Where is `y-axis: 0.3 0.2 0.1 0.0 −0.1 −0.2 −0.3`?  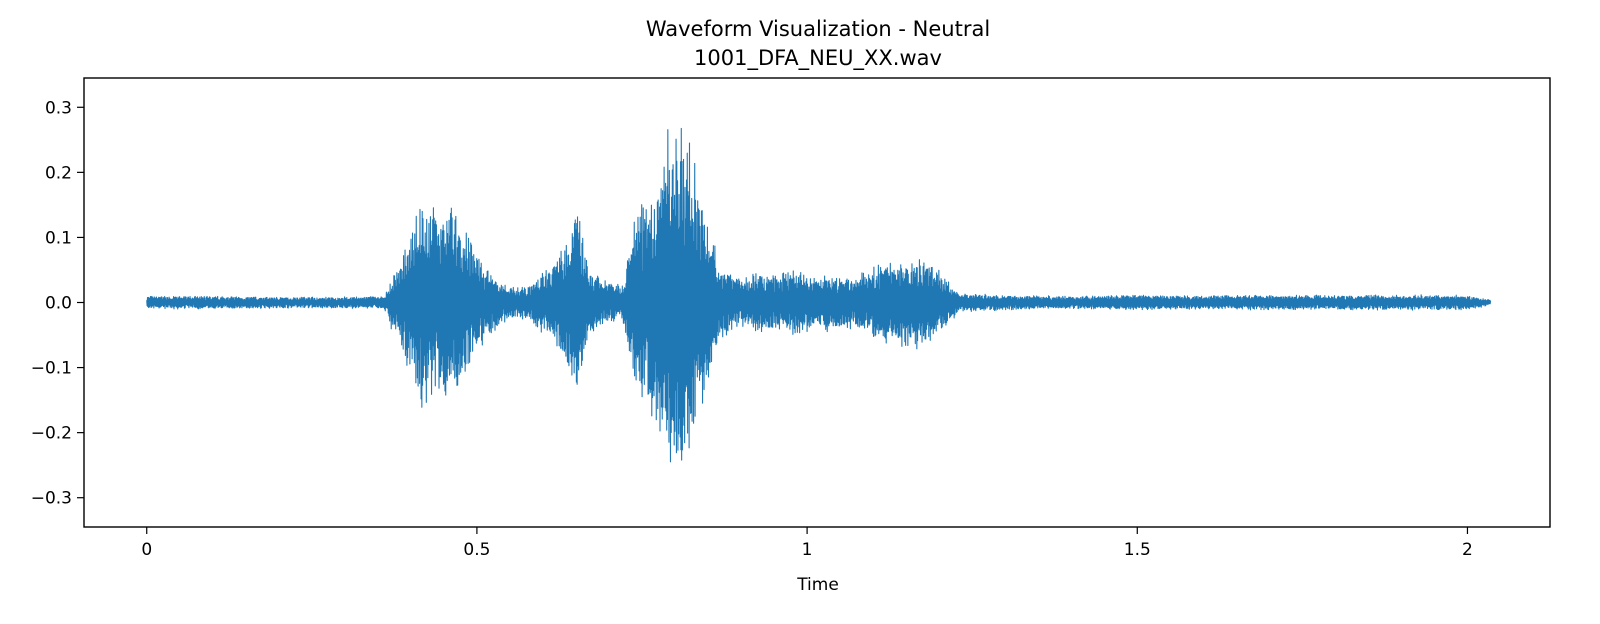 y-axis: 0.3 0.2 0.1 0.0 −0.1 −0.2 −0.3 is located at coordinates (57, 303).